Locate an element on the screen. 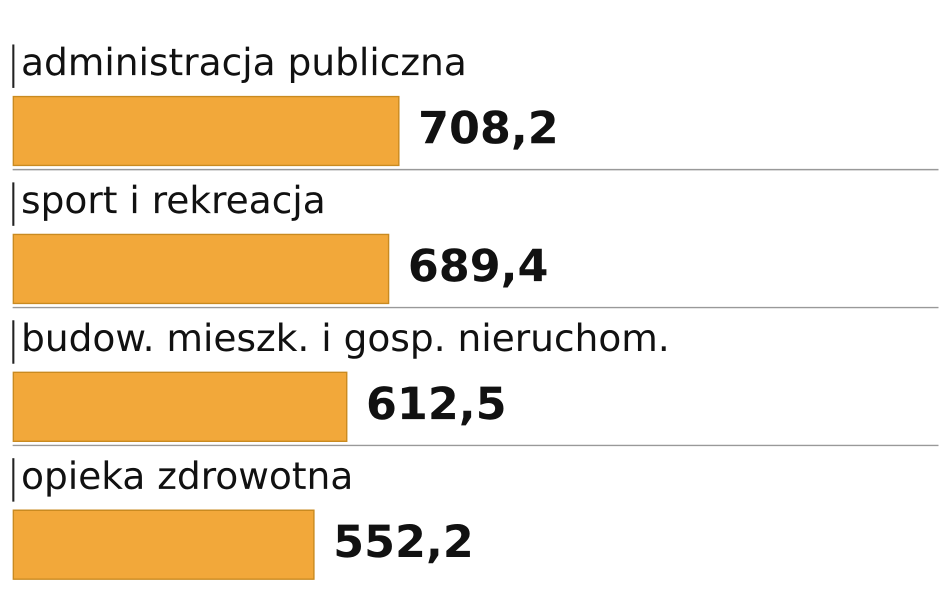 Image resolution: width=948 pixels, height=593 pixels. y-tick-label: sport i rekreacja is located at coordinates (172, 202).